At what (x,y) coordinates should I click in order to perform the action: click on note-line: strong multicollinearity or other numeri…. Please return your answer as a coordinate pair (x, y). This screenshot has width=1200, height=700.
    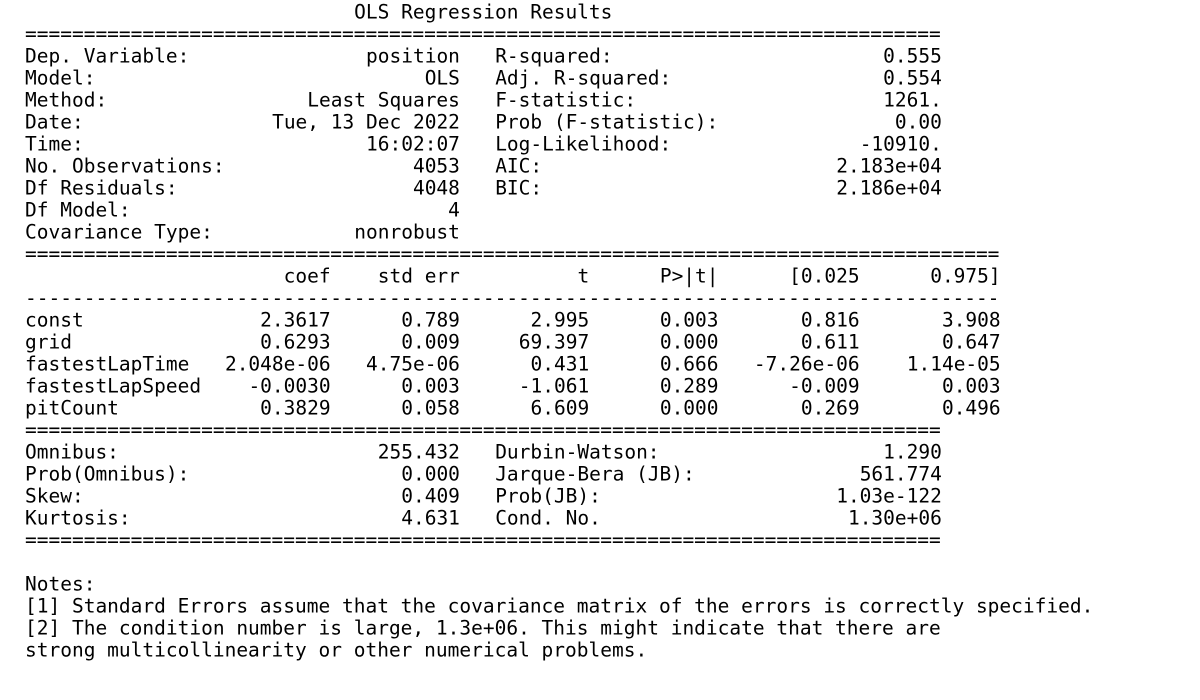
    Looking at the image, I should click on (336, 650).